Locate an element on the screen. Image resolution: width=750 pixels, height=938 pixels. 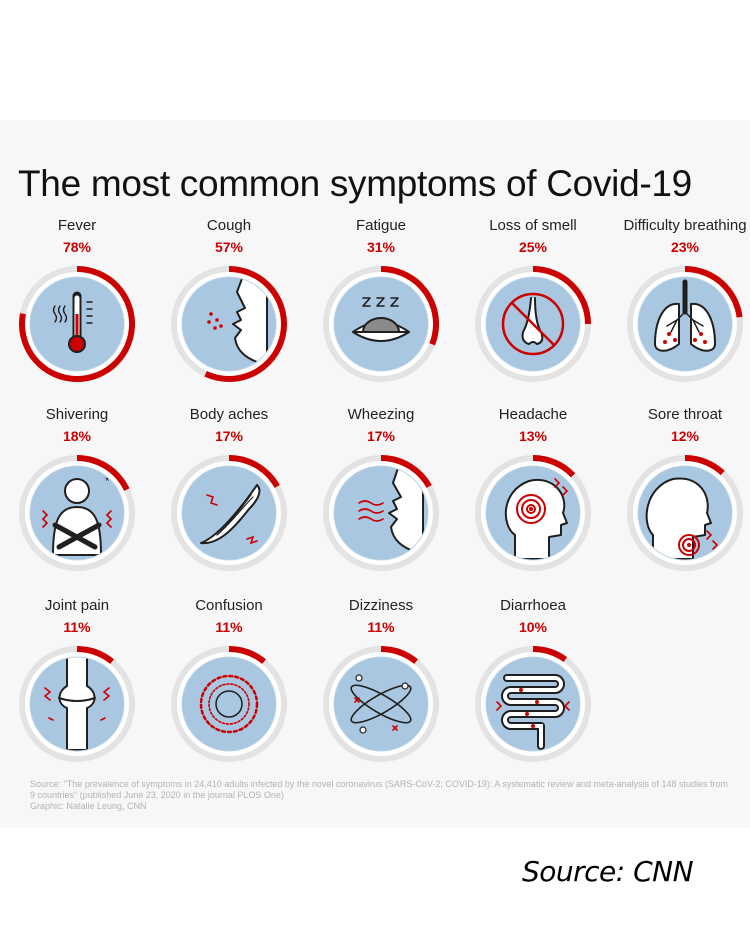
symptom-name: Confusion is located at coordinates (229, 605).